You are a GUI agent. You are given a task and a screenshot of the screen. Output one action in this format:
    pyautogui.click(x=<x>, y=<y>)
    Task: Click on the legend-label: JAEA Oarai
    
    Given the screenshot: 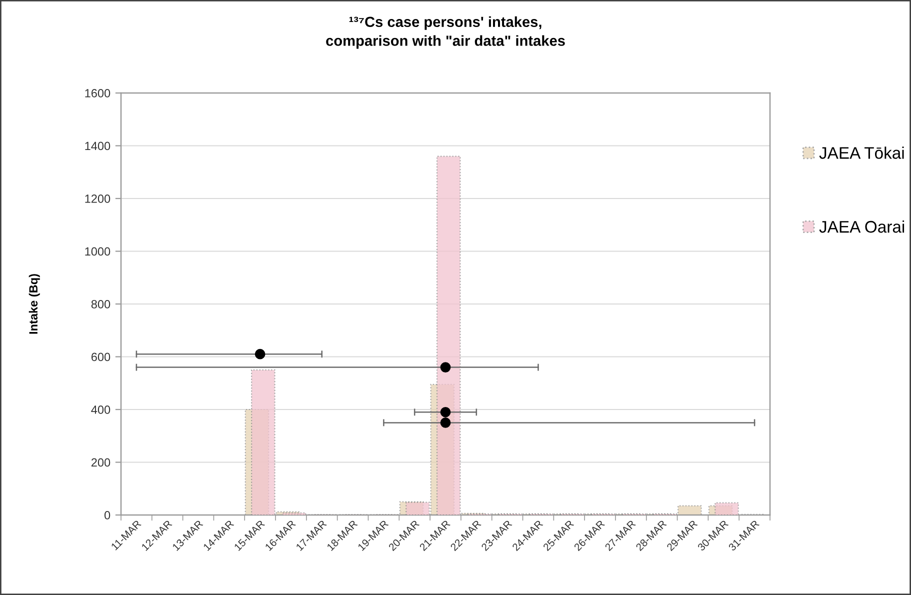 What is the action you would take?
    pyautogui.click(x=861, y=226)
    